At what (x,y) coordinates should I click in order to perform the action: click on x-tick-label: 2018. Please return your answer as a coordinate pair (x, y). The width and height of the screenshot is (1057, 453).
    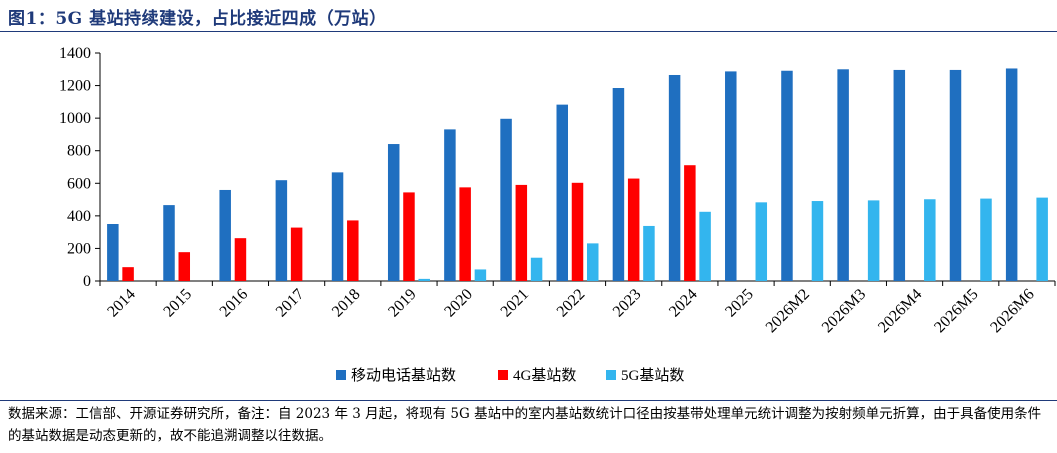
    Looking at the image, I should click on (346, 303).